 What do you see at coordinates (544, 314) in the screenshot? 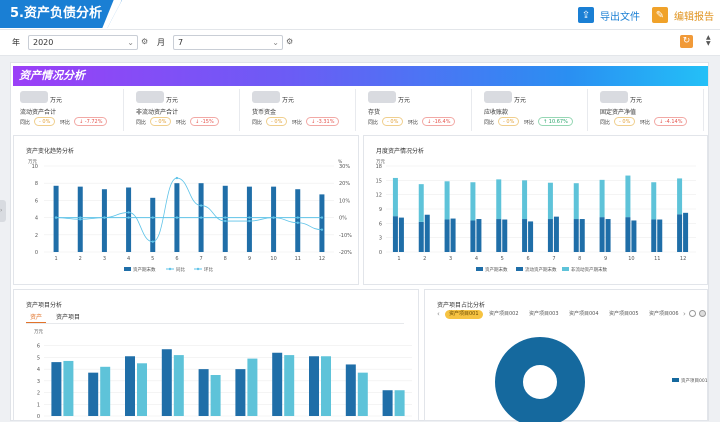
I see `asset-item-chip: 资产项目003` at bounding box center [544, 314].